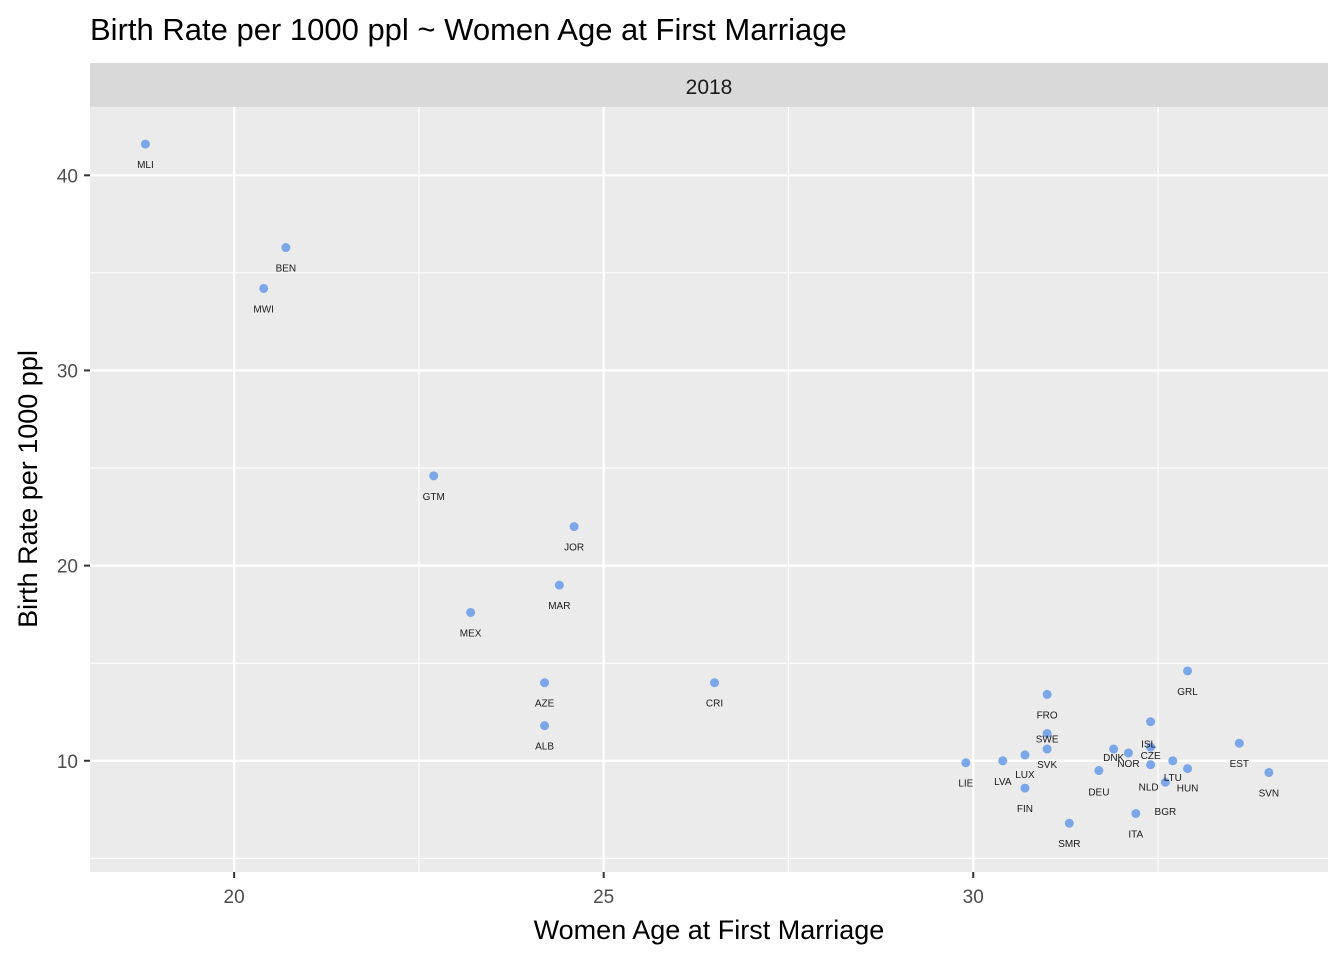  What do you see at coordinates (603, 897) in the screenshot?
I see `x-tick-label: 25` at bounding box center [603, 897].